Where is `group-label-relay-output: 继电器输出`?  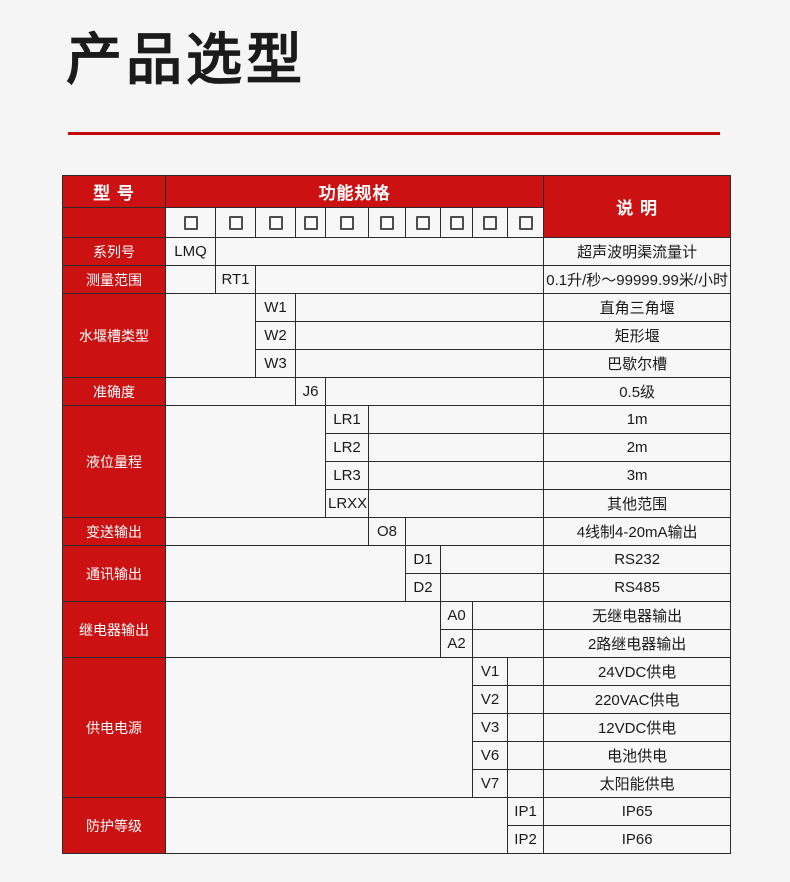 group-label-relay-output: 继电器输出 is located at coordinates (114, 629).